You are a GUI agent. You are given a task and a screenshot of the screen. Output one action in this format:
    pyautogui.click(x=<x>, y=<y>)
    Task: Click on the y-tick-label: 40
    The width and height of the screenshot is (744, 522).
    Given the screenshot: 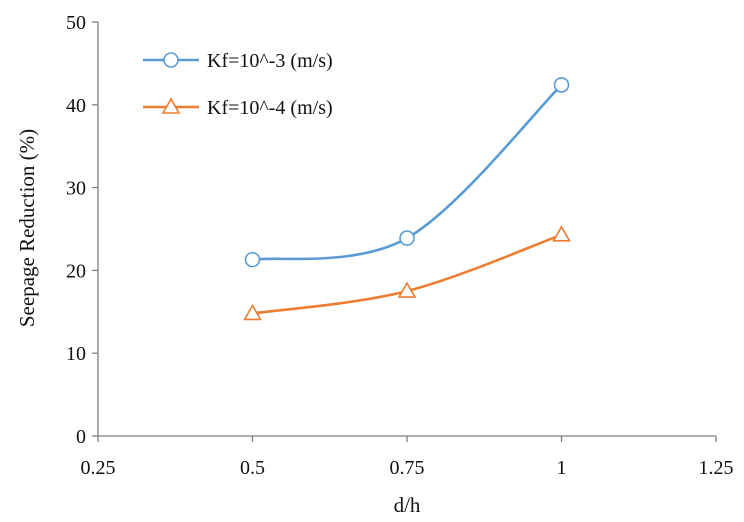 What is the action you would take?
    pyautogui.click(x=76, y=106)
    